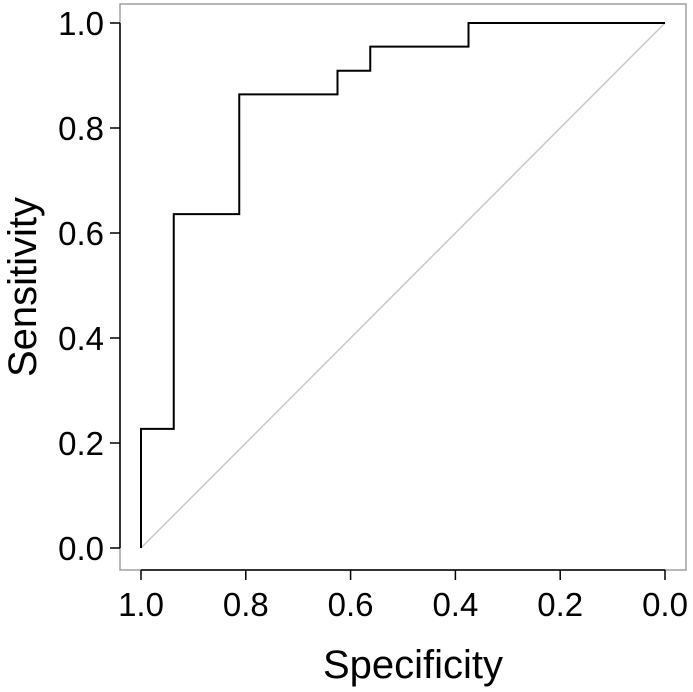  What do you see at coordinates (81, 548) in the screenshot?
I see `y-tick-label: 0.0` at bounding box center [81, 548].